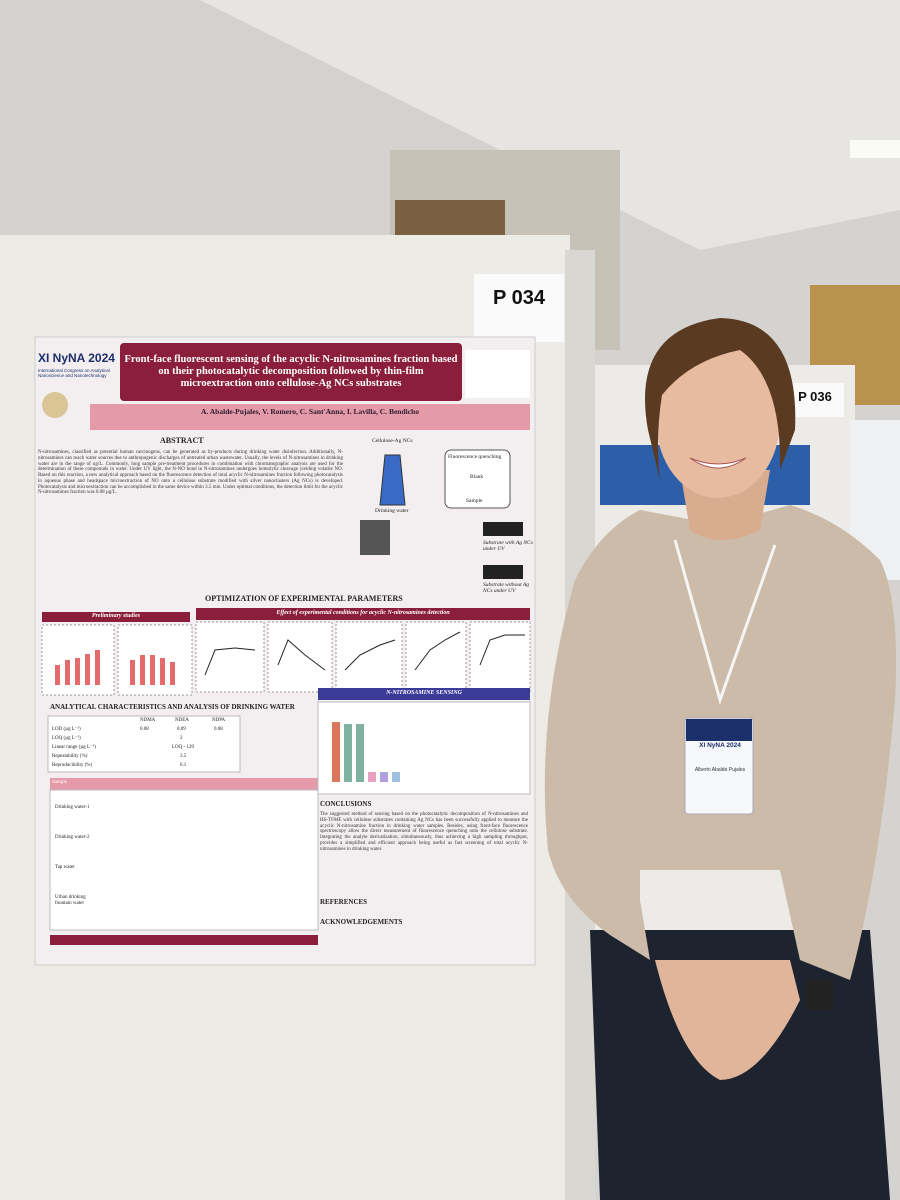  Describe the element at coordinates (720, 745) in the screenshot. I see `badge-event: XI NyNA 2024` at that location.